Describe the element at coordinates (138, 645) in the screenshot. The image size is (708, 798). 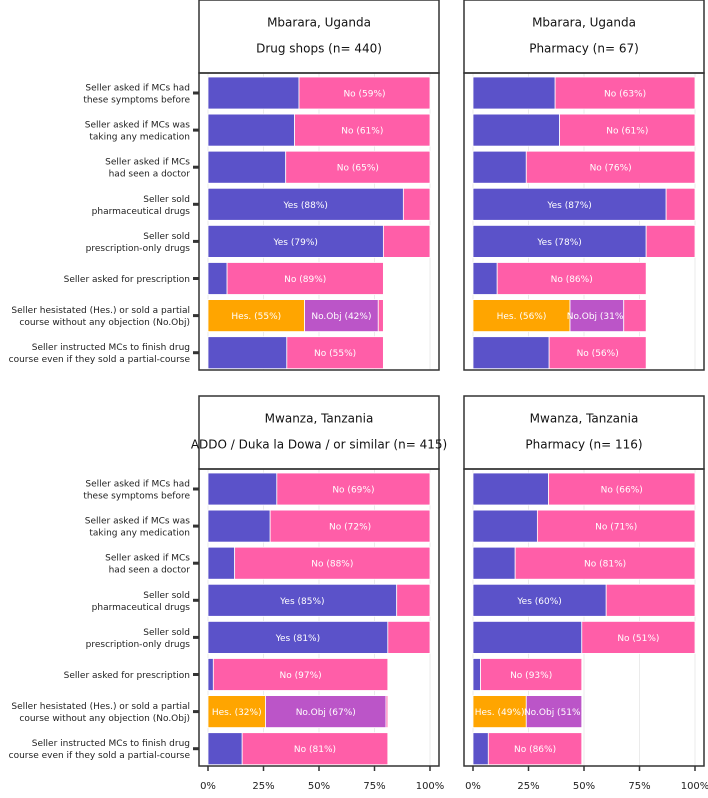
I see `row-label: prescription-only drugs` at that location.